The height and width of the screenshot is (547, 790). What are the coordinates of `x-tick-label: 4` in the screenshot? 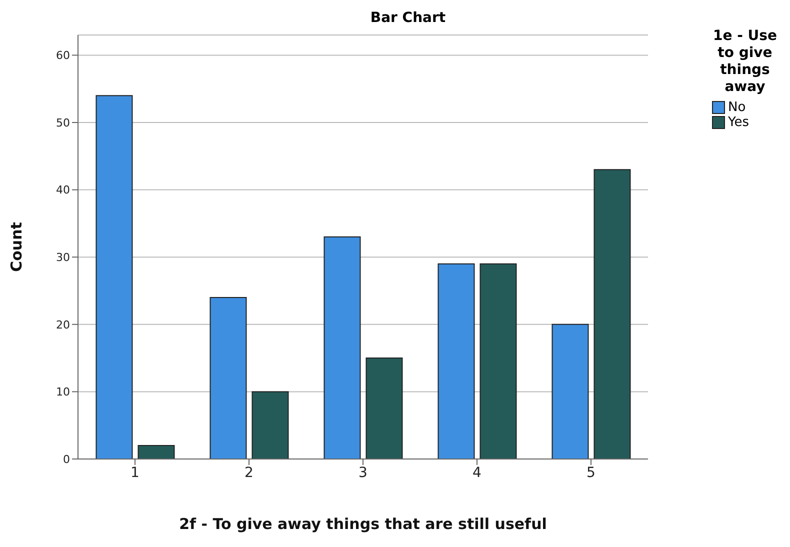 It's located at (477, 472).